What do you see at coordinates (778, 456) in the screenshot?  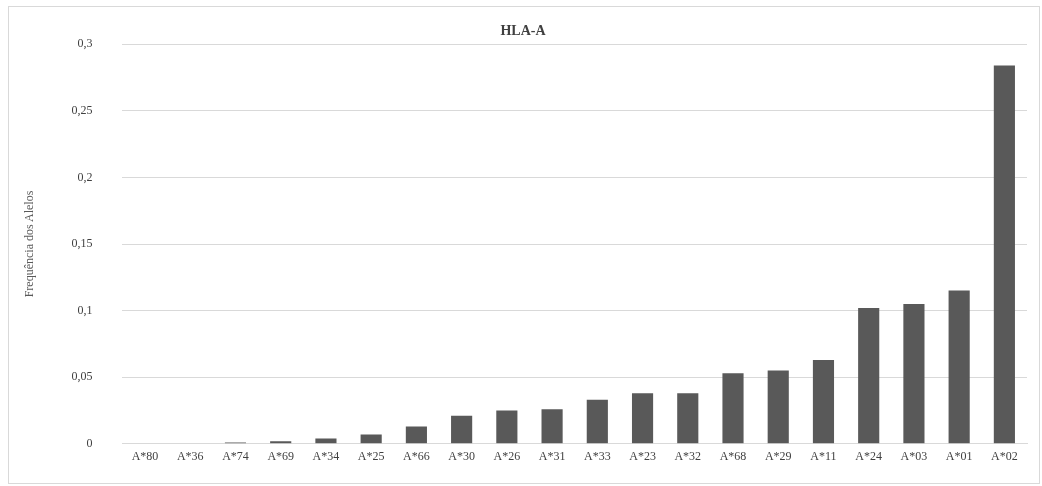 I see `x-tick-label: A*29` at bounding box center [778, 456].